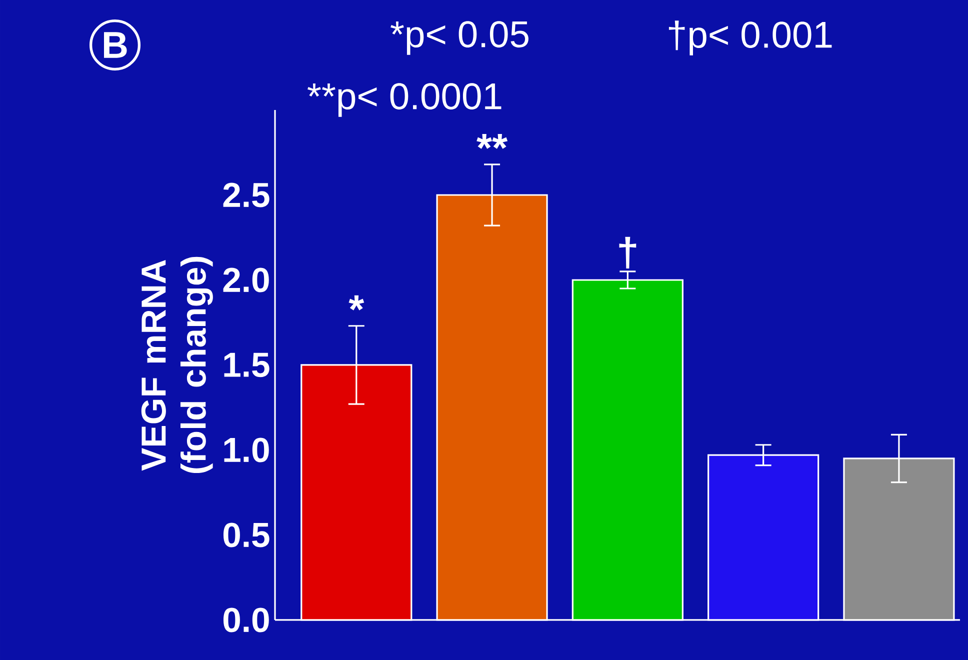 The height and width of the screenshot is (660, 968). Describe the element at coordinates (177, 365) in the screenshot. I see `y-axis-title: VEGF mRNA (fold change)` at that location.